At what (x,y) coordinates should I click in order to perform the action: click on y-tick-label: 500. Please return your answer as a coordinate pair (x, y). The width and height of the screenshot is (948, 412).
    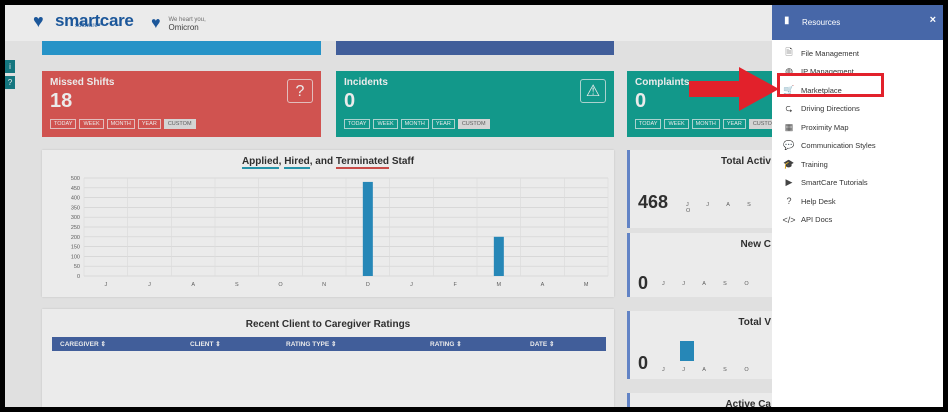
    Looking at the image, I should click on (75, 179).